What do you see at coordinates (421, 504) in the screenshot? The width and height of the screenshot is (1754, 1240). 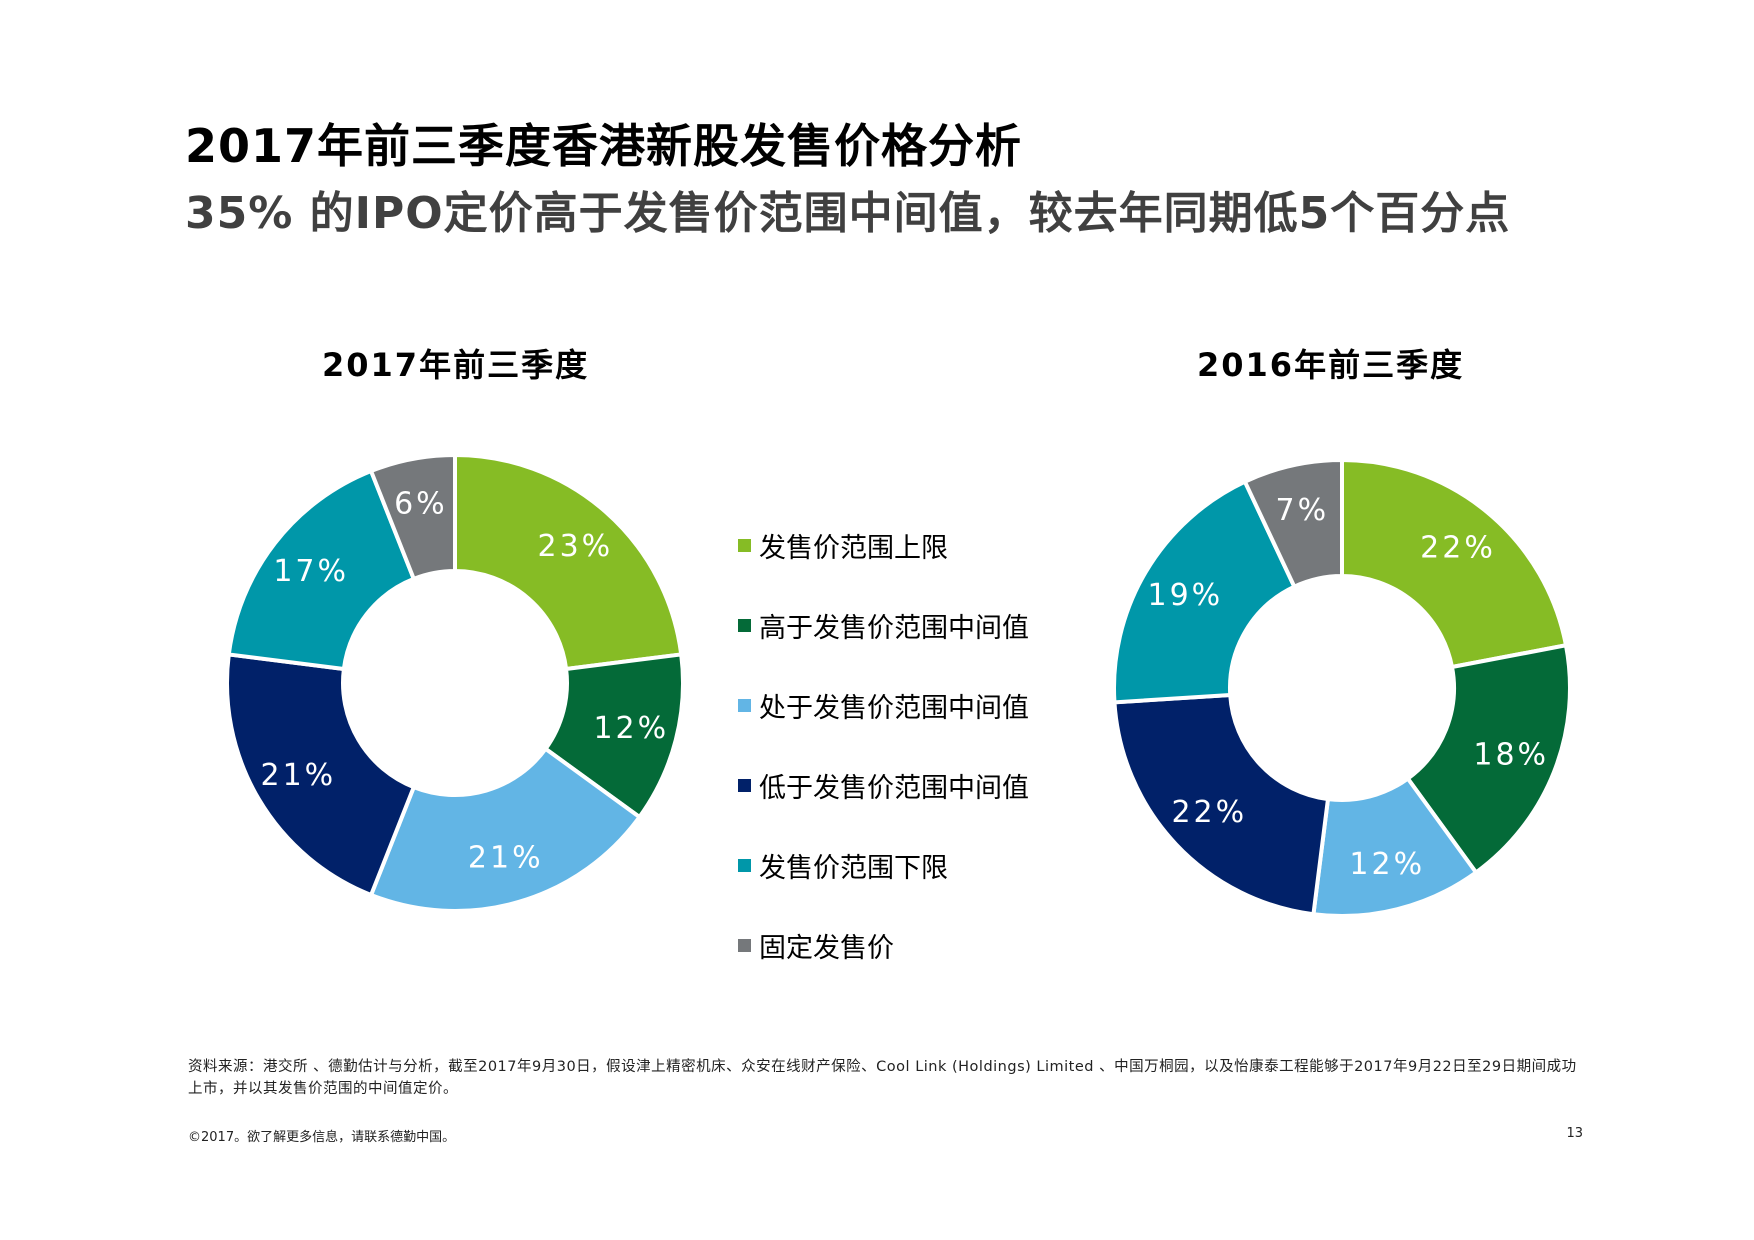 I see `slice-label-fixed-price: 6%` at bounding box center [421, 504].